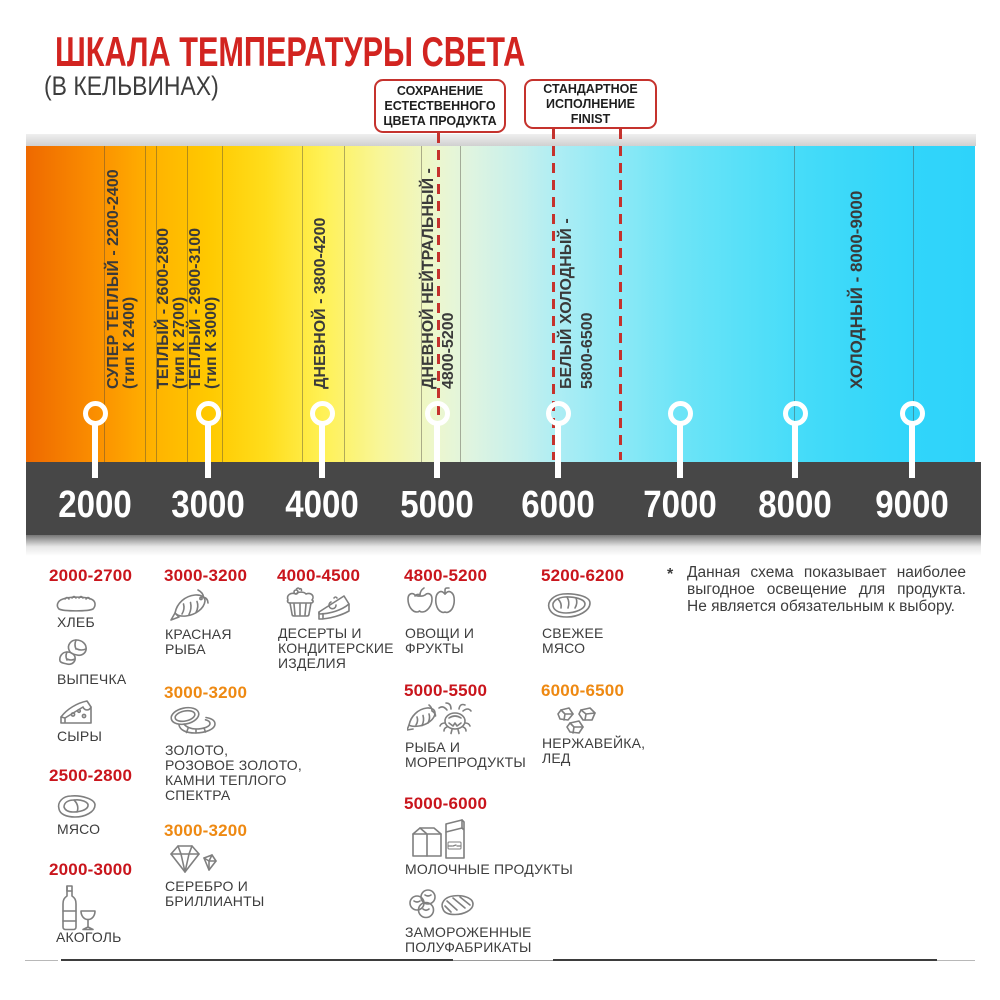  Describe the element at coordinates (171, 308) in the screenshot. I see `zone-label: ТЕПЛЫЙ - 2600-2800 (тип К 2700)` at that location.